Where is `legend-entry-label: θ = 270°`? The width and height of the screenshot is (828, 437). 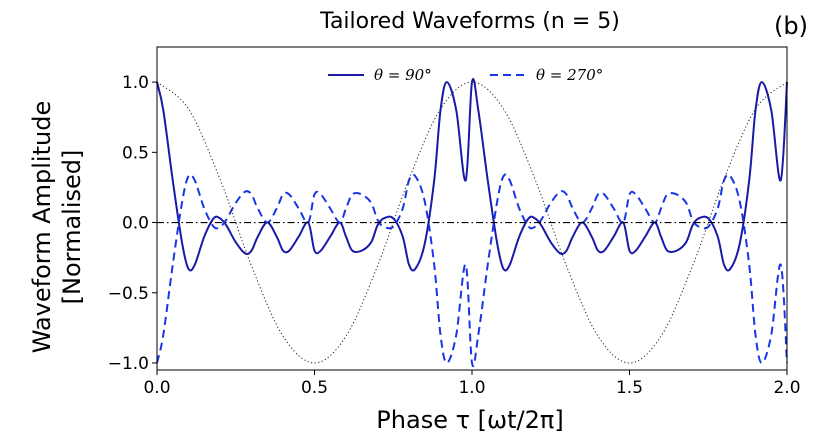 legend-entry-label: θ = 270° is located at coordinates (569, 75).